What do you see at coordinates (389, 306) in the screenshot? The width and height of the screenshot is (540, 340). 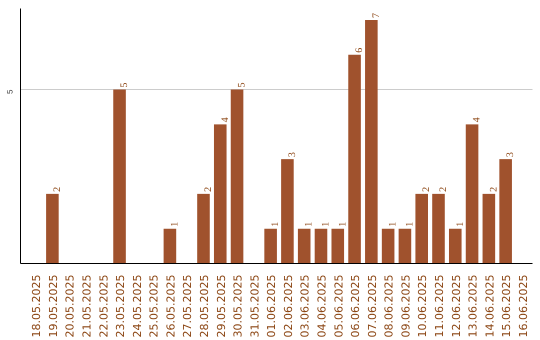 I see `x-tick-label: 08.06.2025` at bounding box center [389, 306].